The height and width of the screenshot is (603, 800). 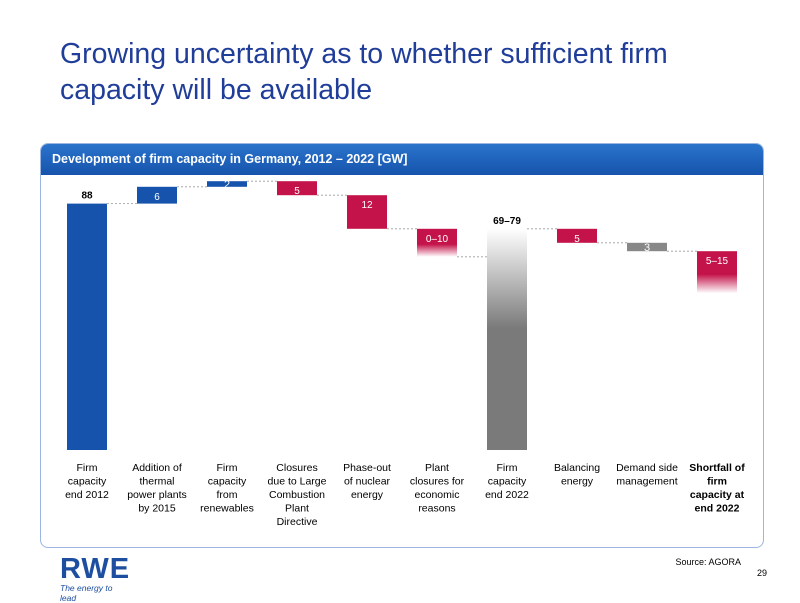 I want to click on logo-word: RWE, so click(x=95, y=569).